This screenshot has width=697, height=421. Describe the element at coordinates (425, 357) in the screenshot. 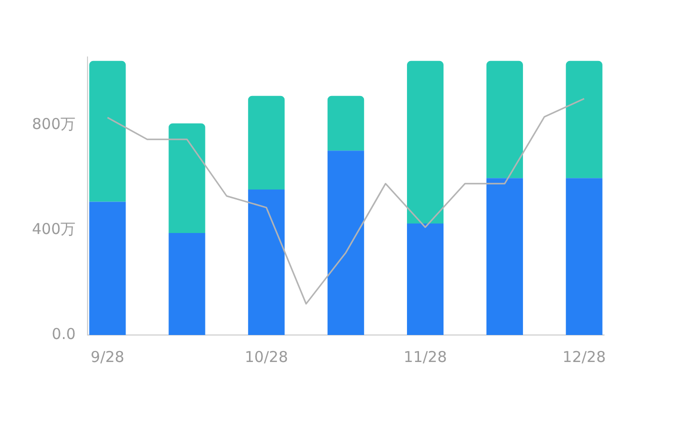

I see `x-tick-label: 11/28` at that location.